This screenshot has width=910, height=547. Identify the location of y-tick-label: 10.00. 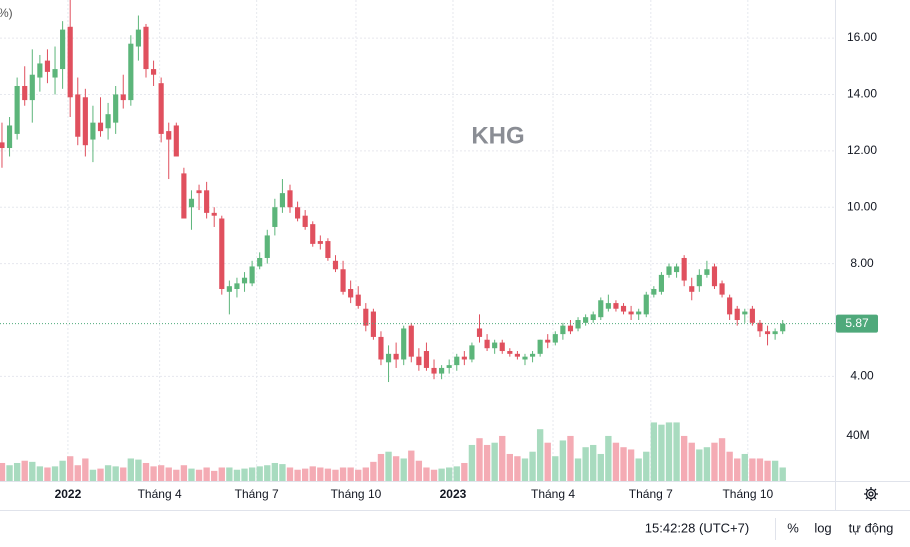
(862, 206).